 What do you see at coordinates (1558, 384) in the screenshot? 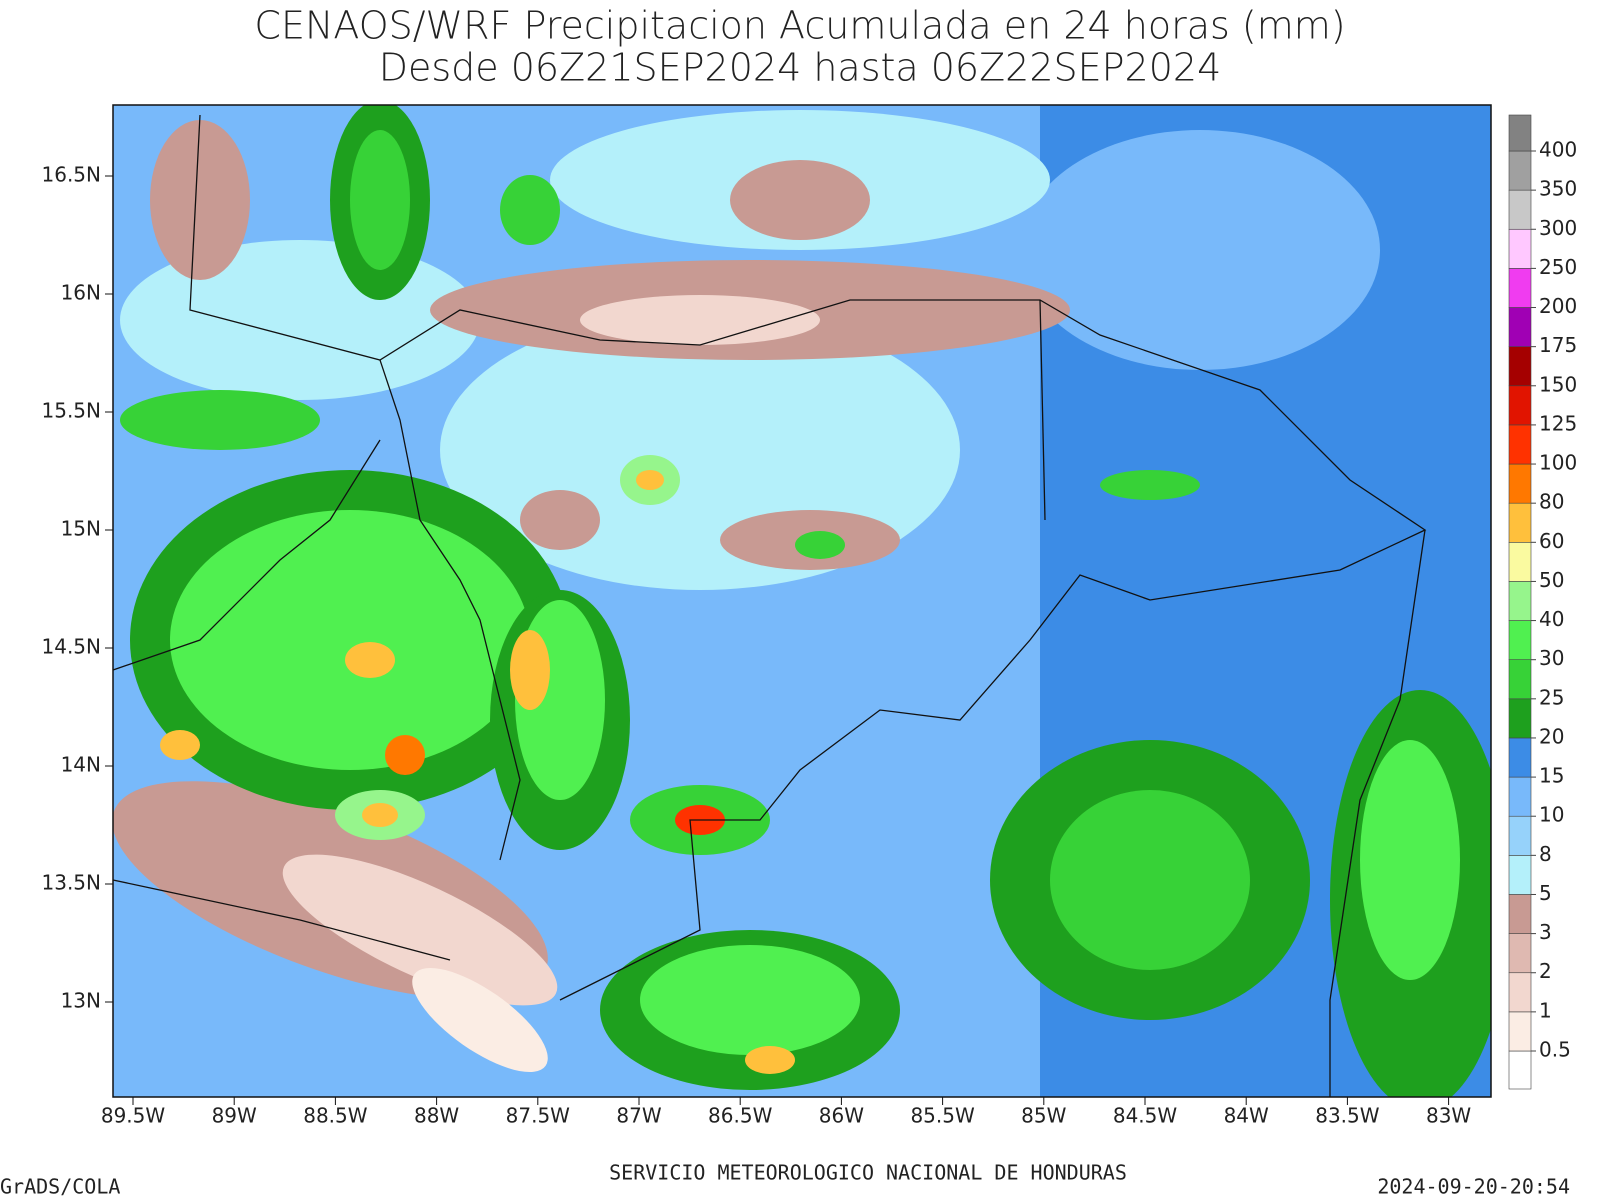
I see `colorbar-label: 150` at bounding box center [1558, 384].